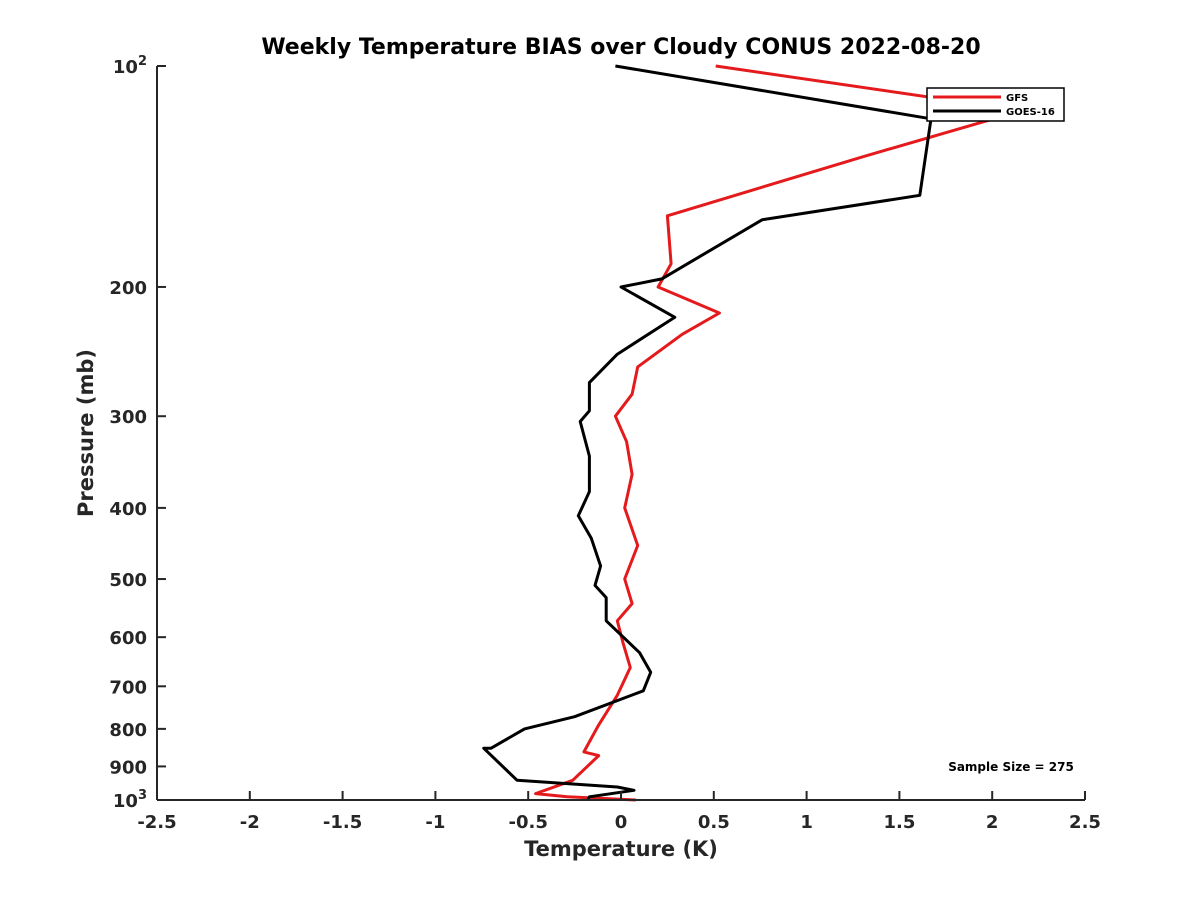  I want to click on y-tick-label: 500, so click(128, 580).